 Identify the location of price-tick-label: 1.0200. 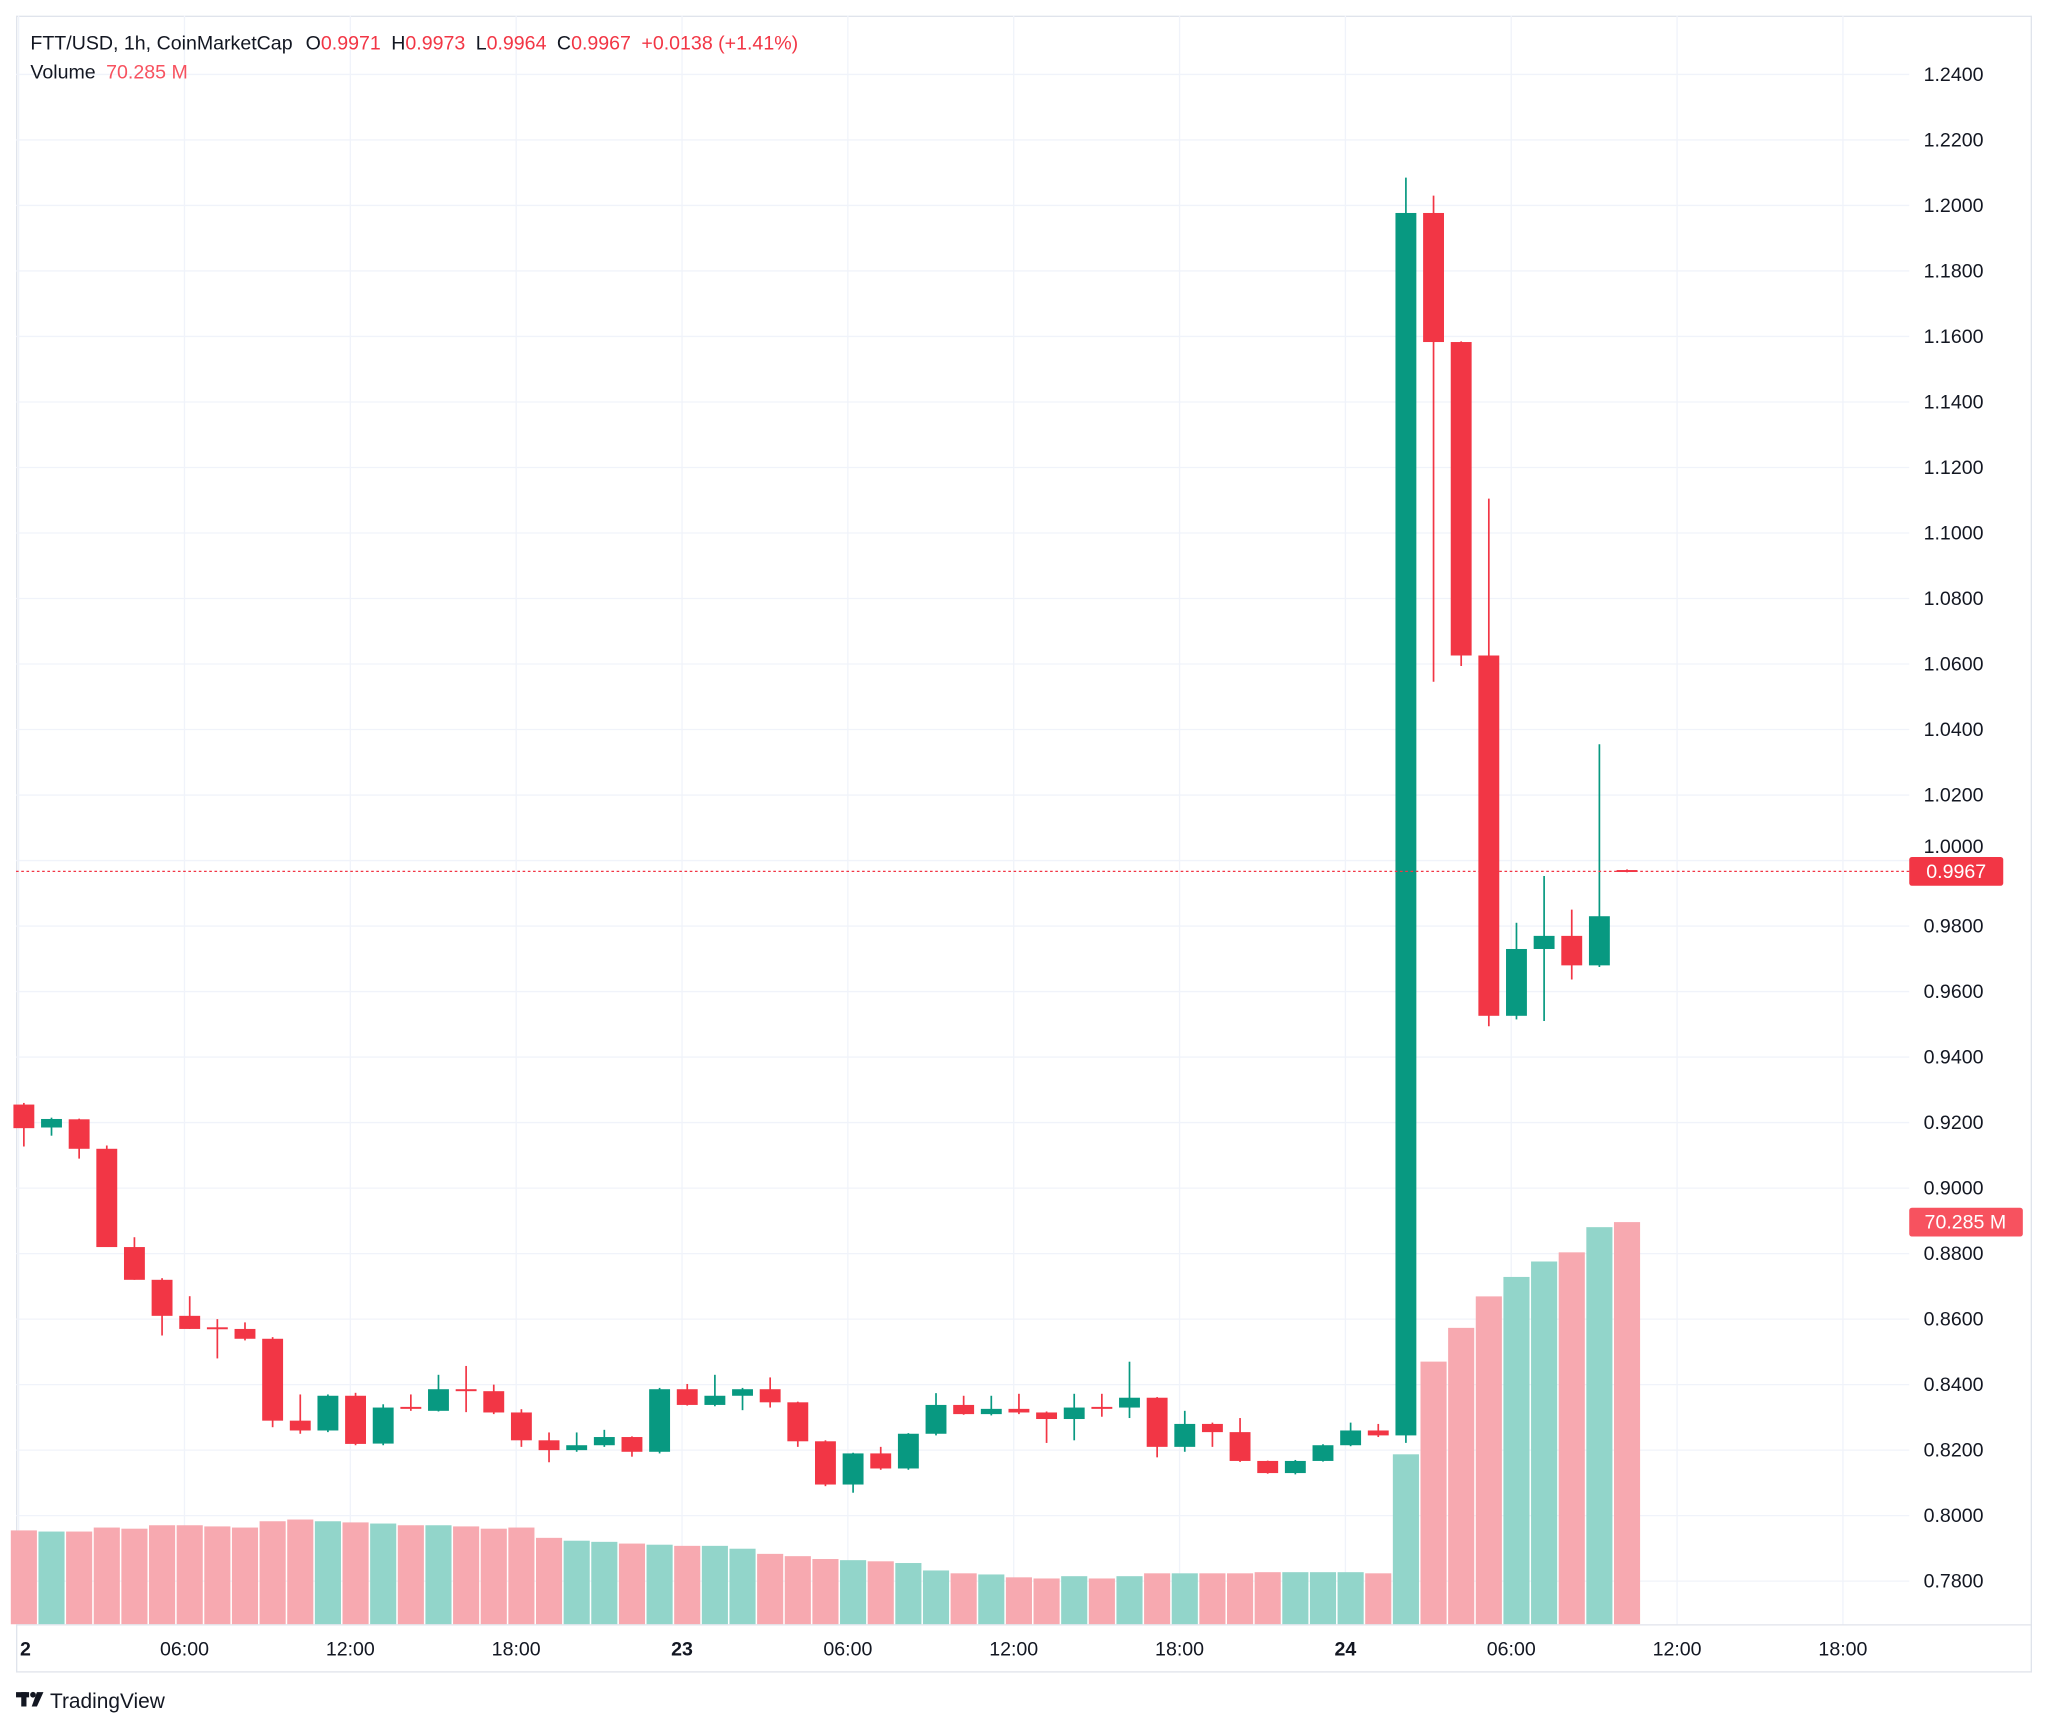
(1954, 796).